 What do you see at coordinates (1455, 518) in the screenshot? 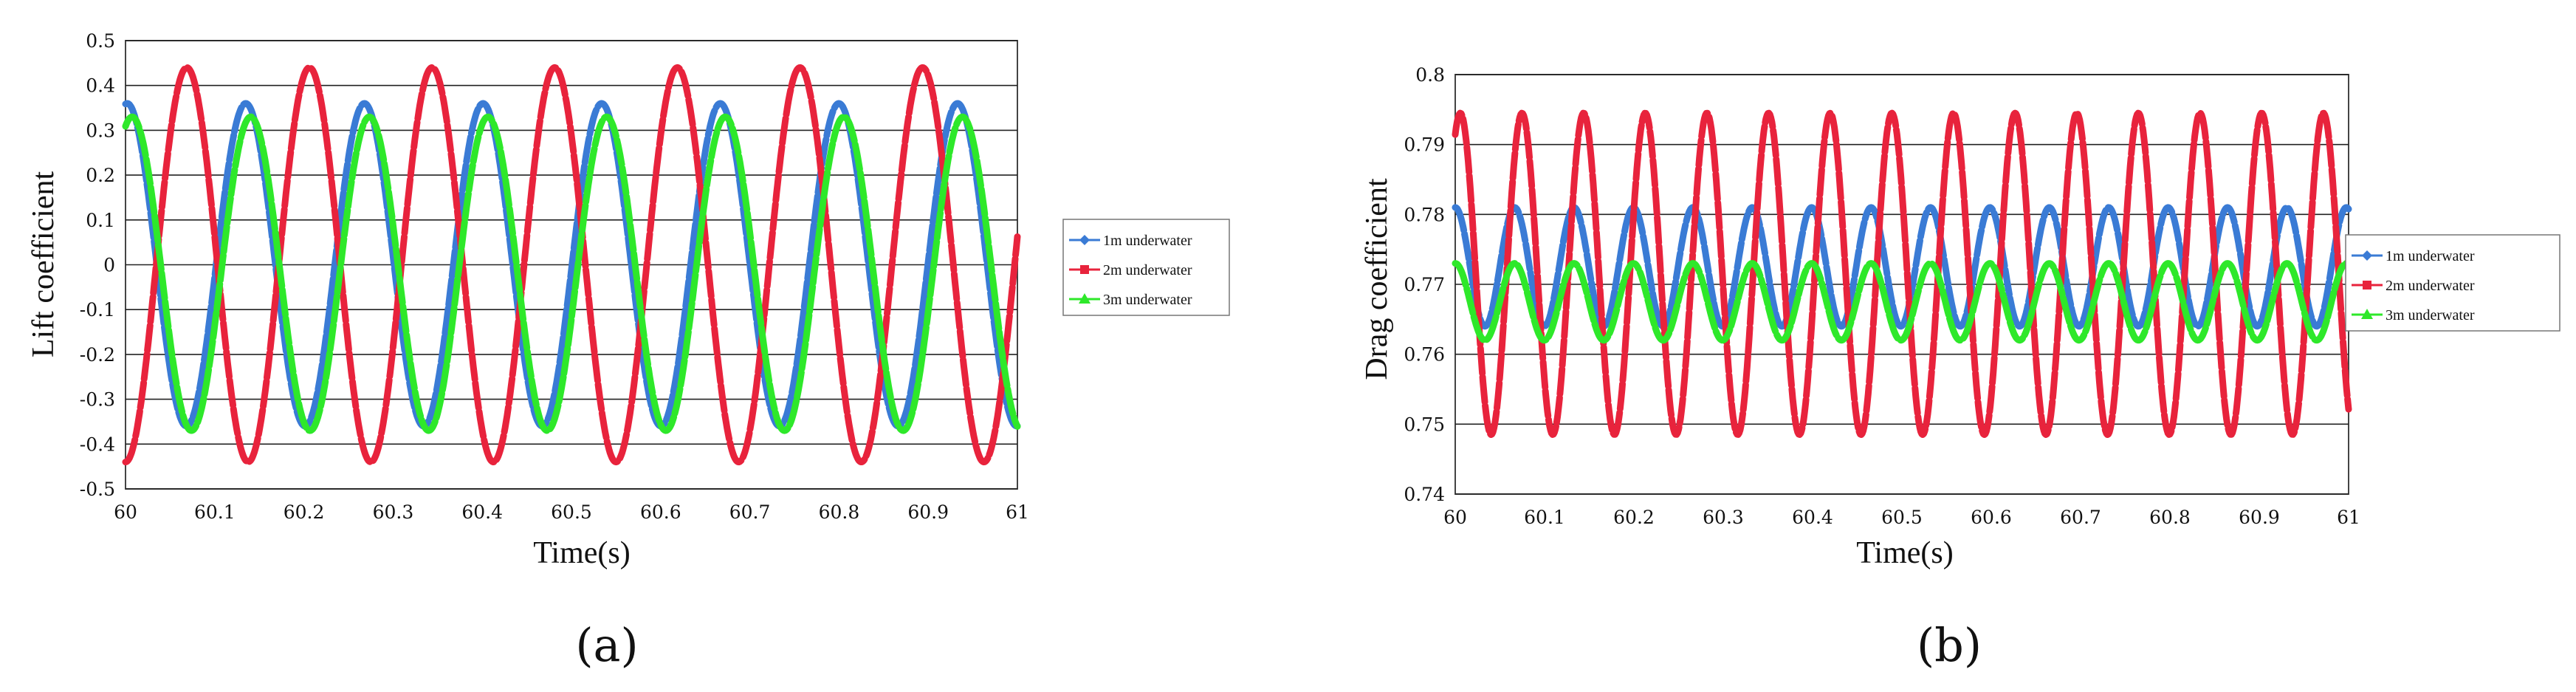
I see `drag-x-tick-label: 60` at bounding box center [1455, 518].